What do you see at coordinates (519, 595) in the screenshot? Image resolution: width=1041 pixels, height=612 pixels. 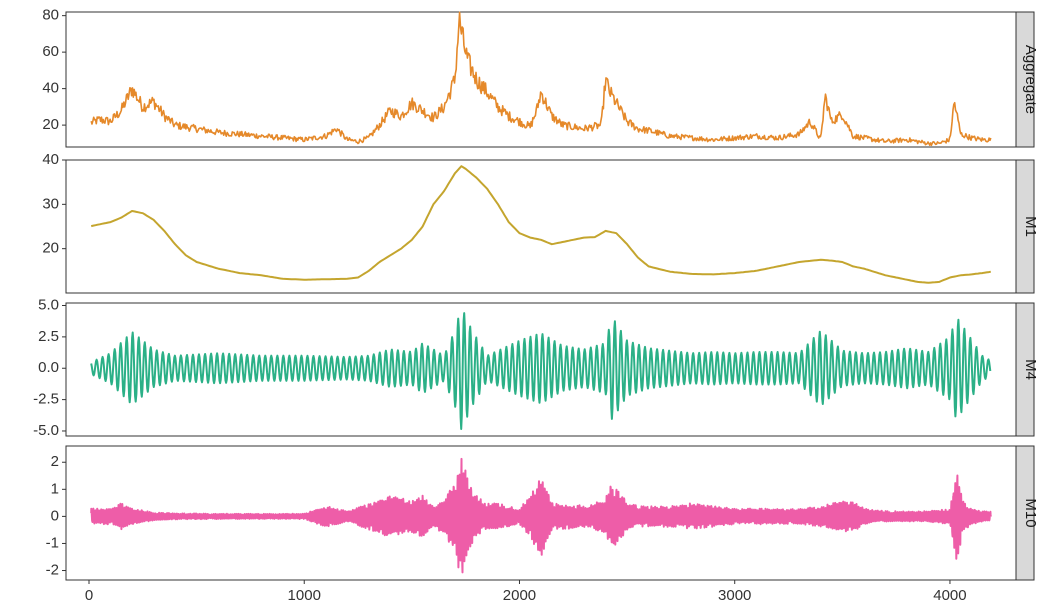 I see `x-tick-label: 2000` at bounding box center [519, 595].